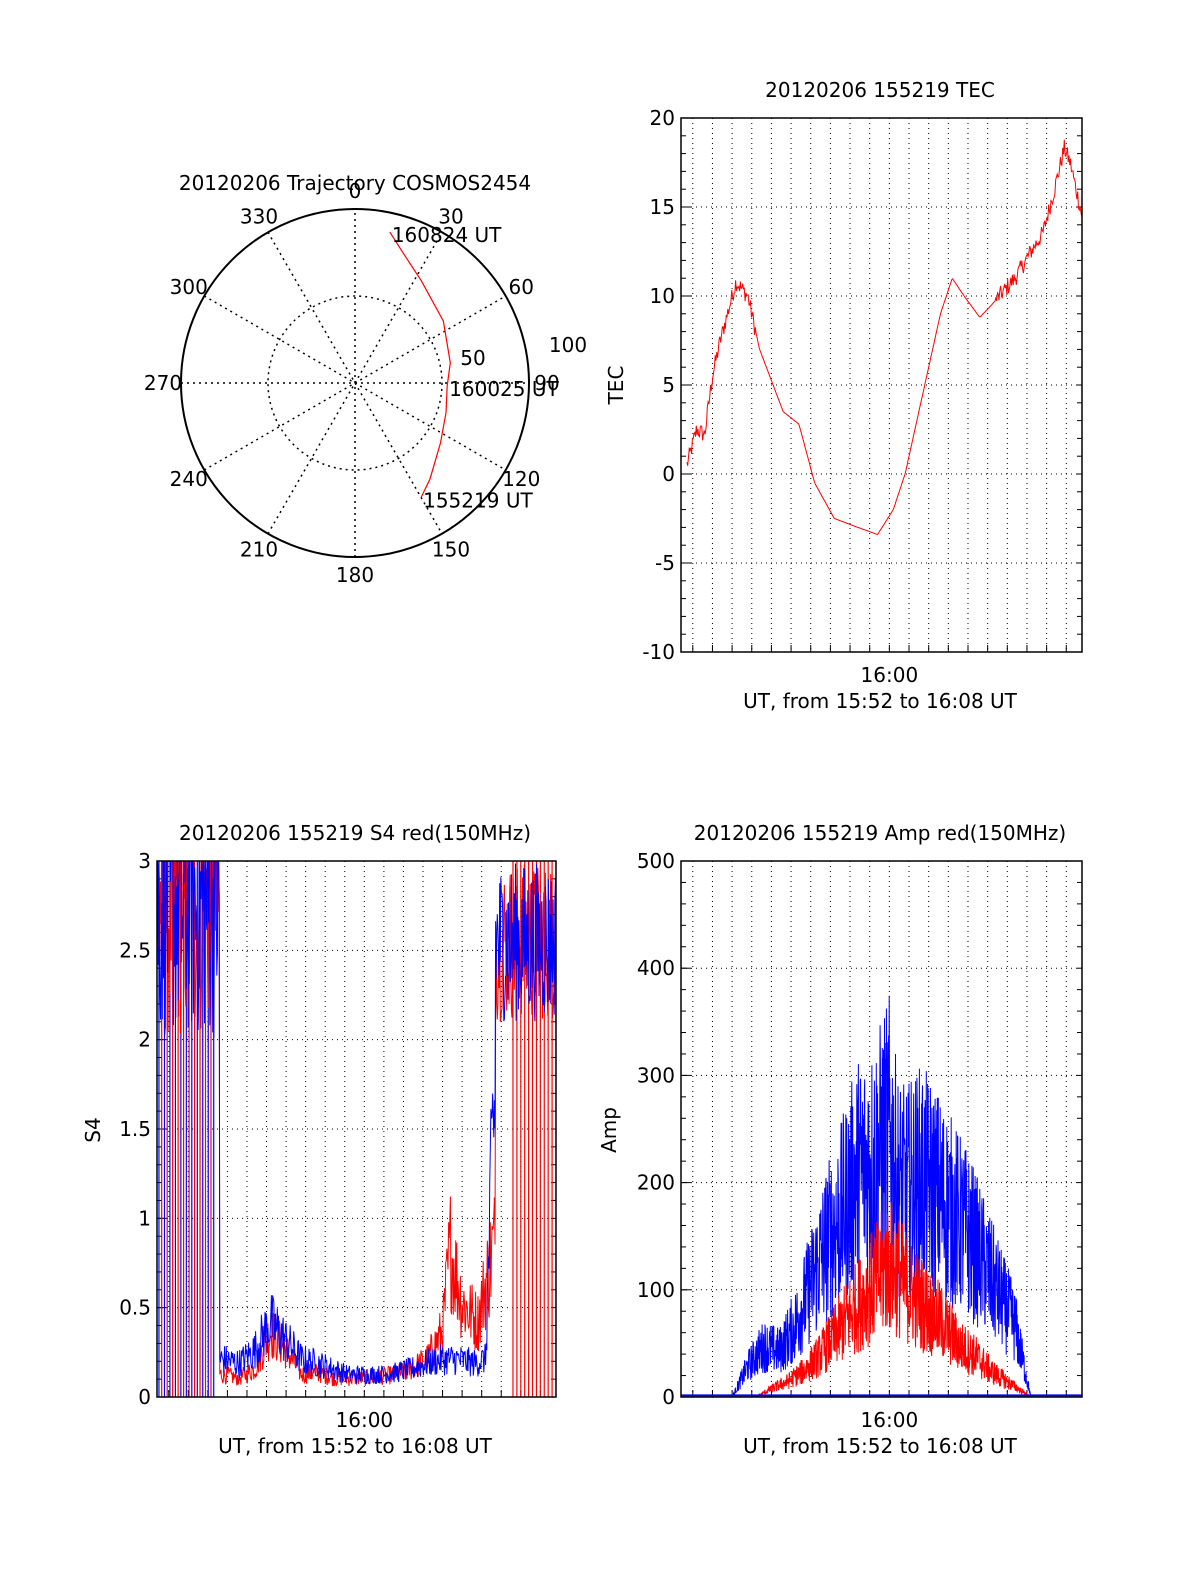 This screenshot has width=1200, height=1575. I want to click on polar-angle-label: 60, so click(521, 287).